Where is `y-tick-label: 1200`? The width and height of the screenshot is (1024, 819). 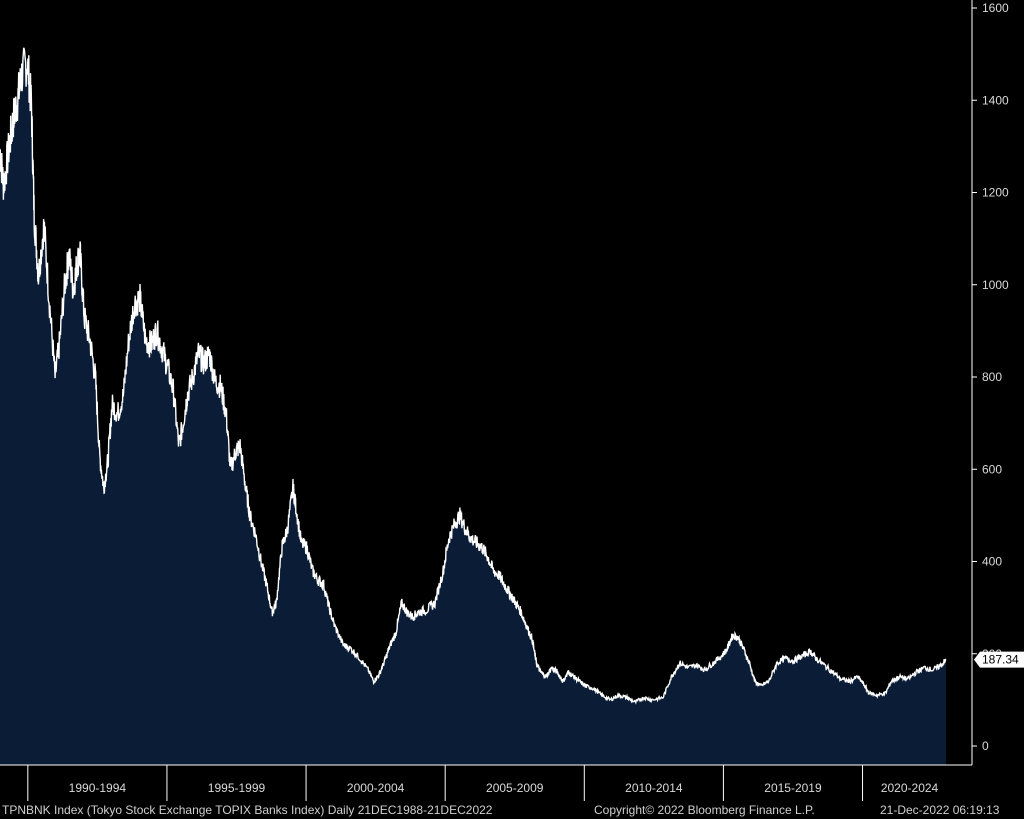 y-tick-label: 1200 is located at coordinates (995, 193).